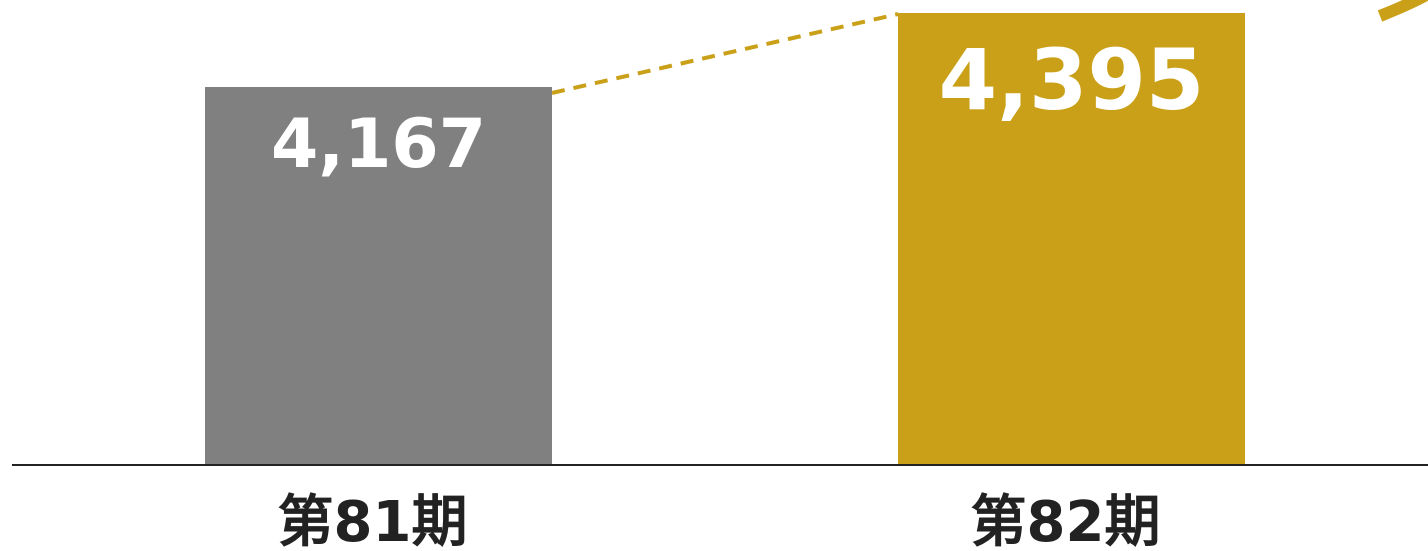  I want to click on category-label-2: 第82期, so click(1066, 520).